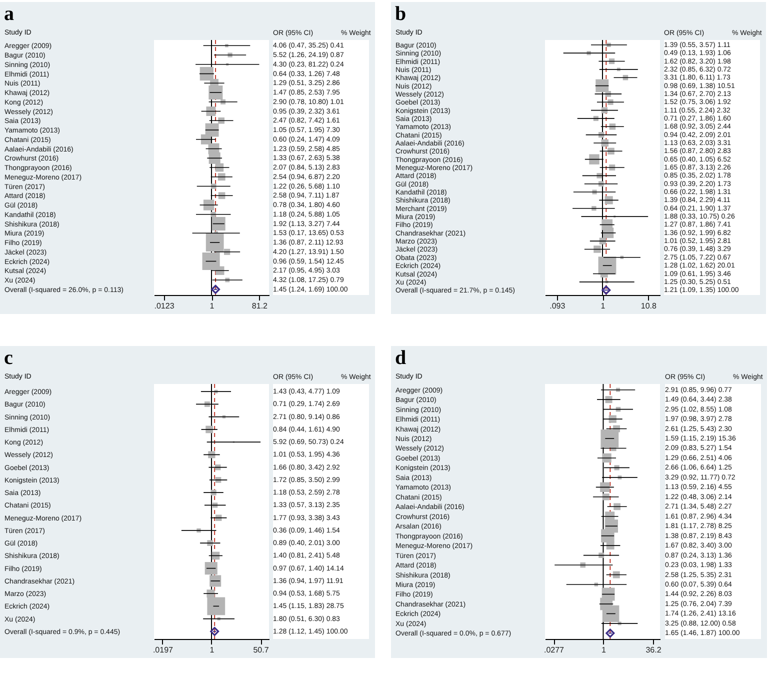 The width and height of the screenshot is (782, 689). What do you see at coordinates (9, 14) in the screenshot?
I see `chart-title: a` at bounding box center [9, 14].